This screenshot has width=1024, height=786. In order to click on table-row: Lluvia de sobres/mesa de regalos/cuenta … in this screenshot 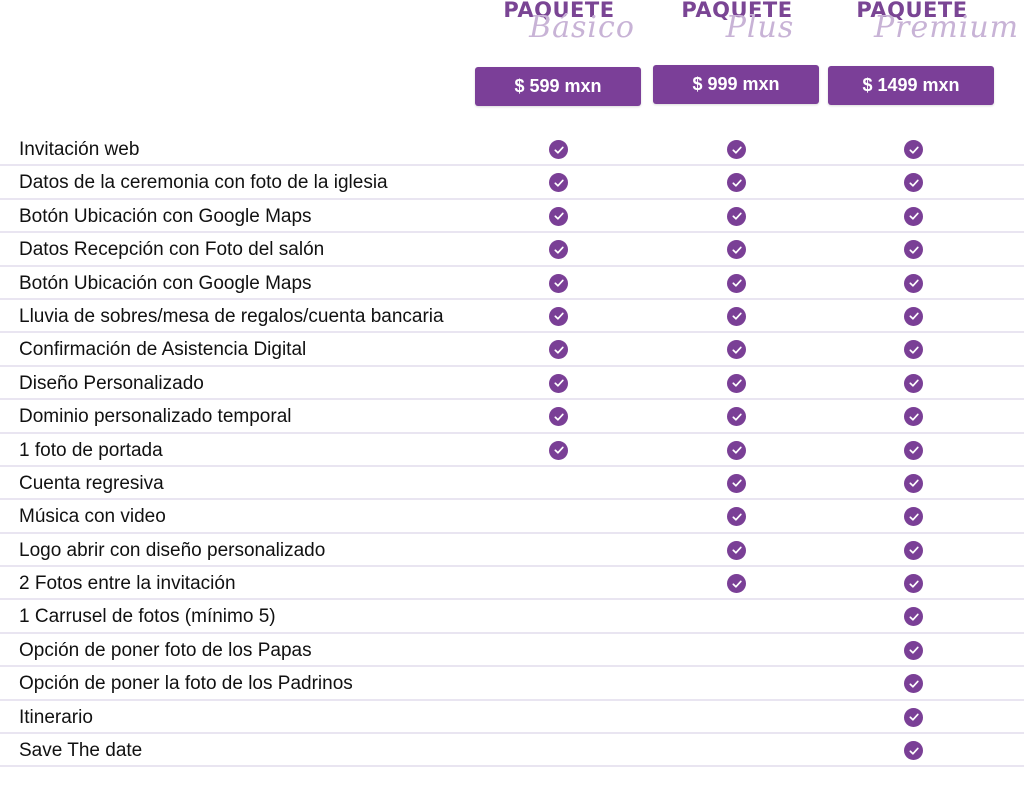, I will do `click(512, 317)`.